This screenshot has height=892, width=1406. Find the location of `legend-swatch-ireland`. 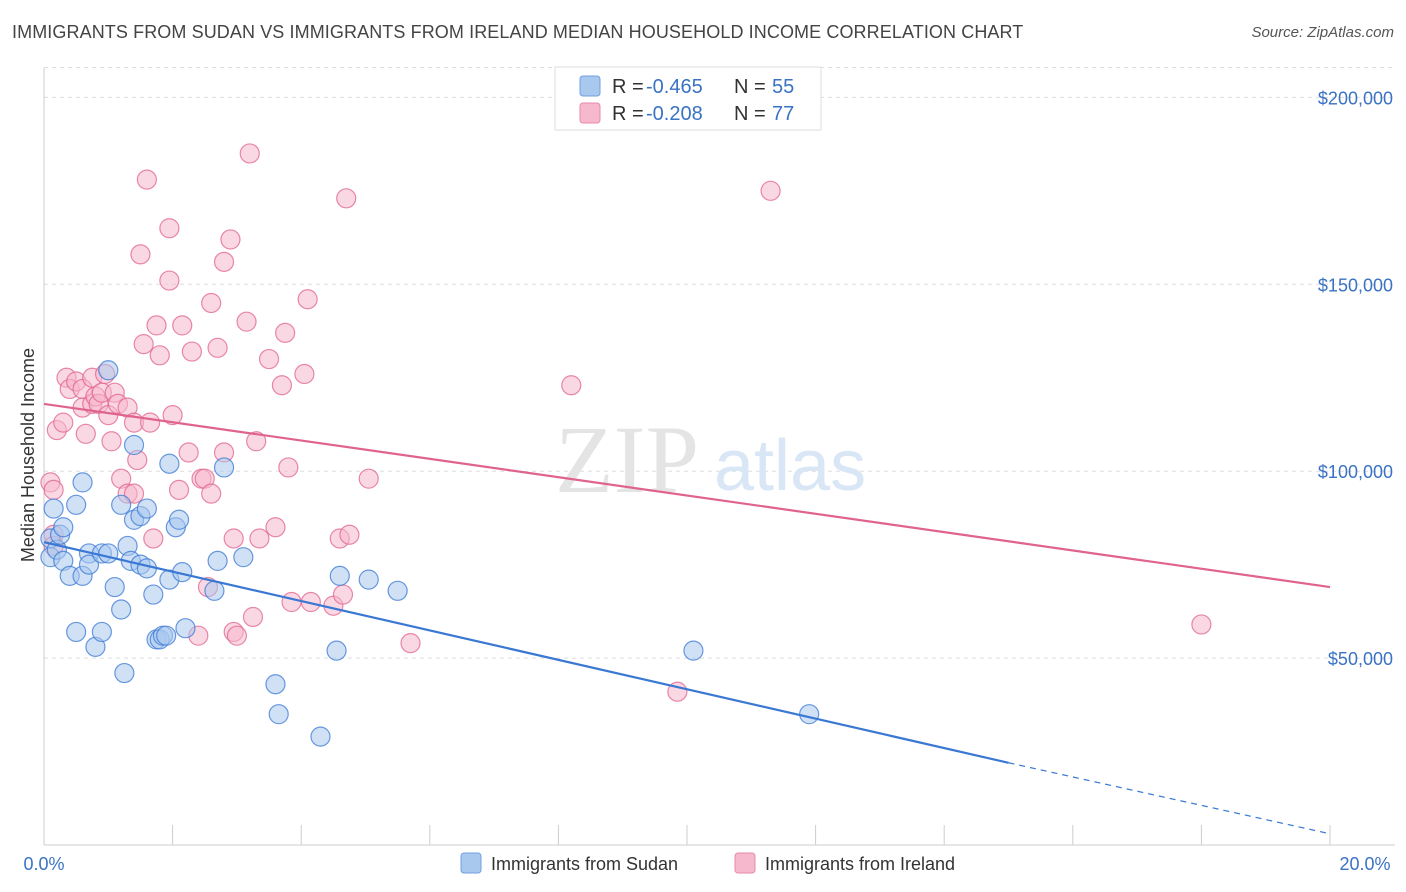

legend-swatch-ireland is located at coordinates (590, 113).